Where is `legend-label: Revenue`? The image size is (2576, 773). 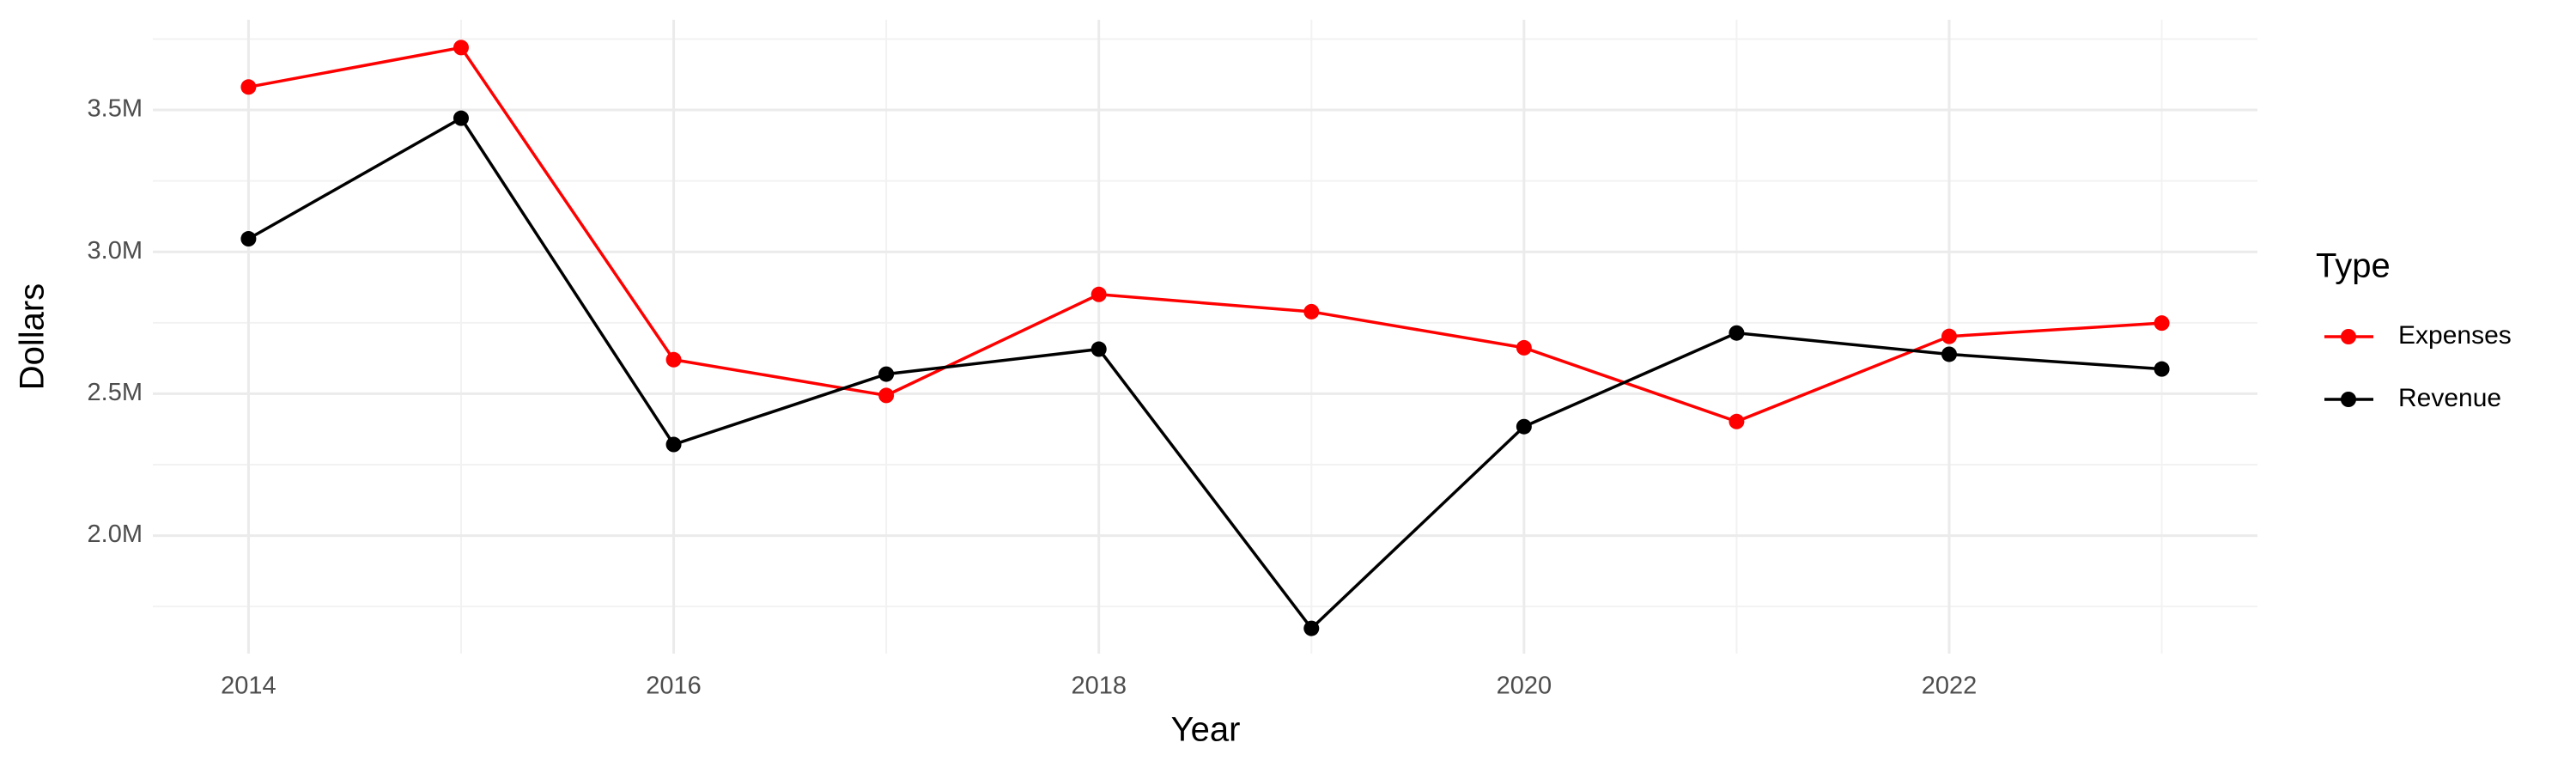 legend-label: Revenue is located at coordinates (2449, 398).